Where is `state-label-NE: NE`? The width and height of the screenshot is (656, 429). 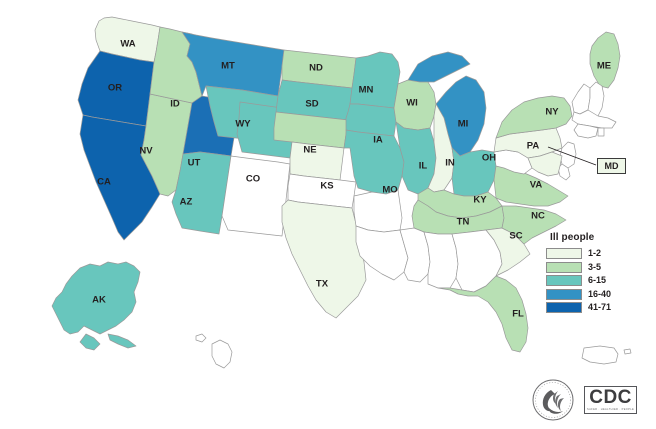 state-label-NE: NE is located at coordinates (309, 150).